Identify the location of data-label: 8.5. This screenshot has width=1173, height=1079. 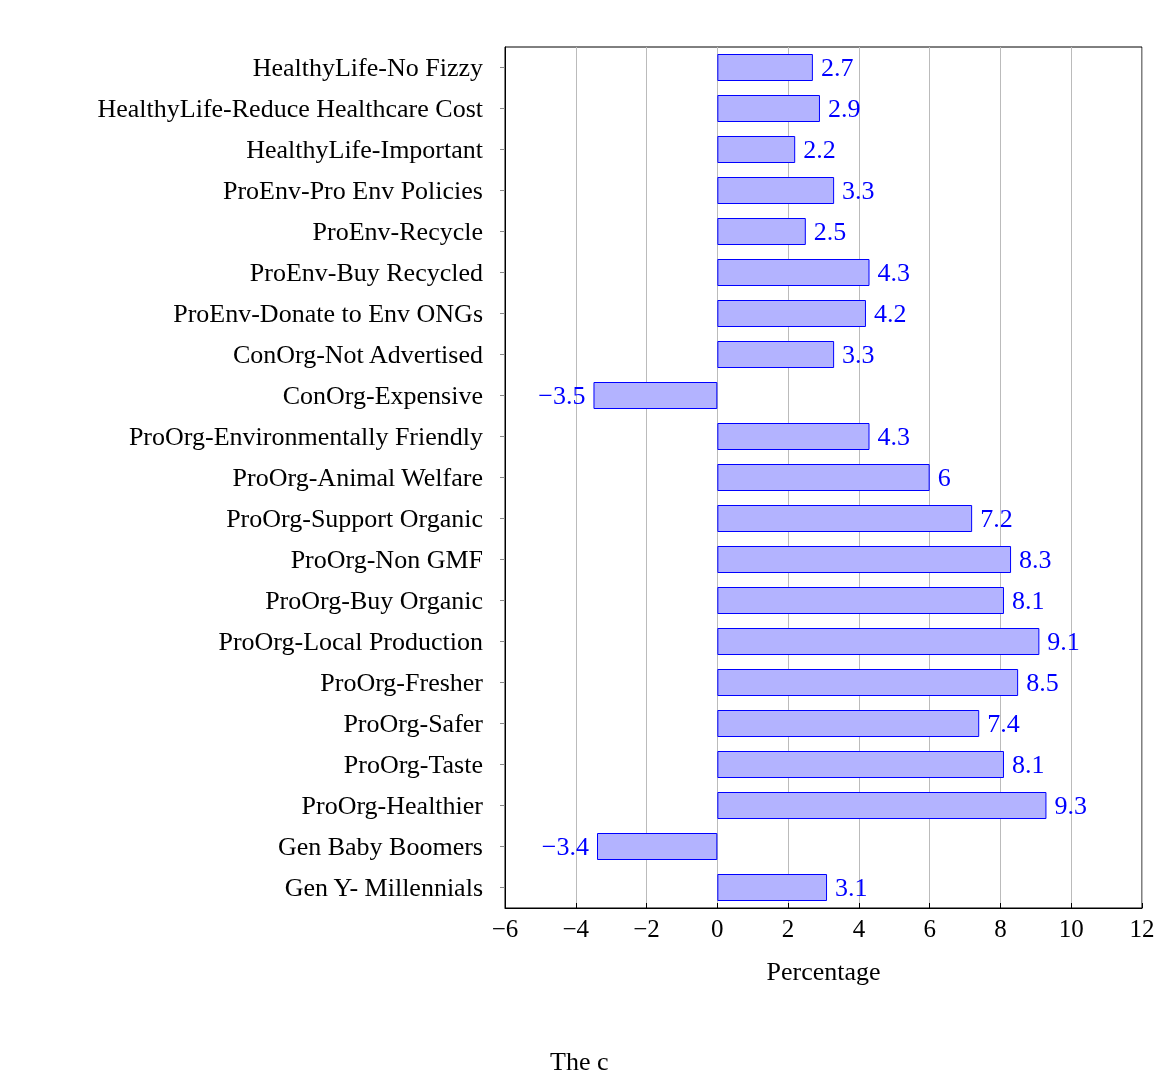
(1042, 682).